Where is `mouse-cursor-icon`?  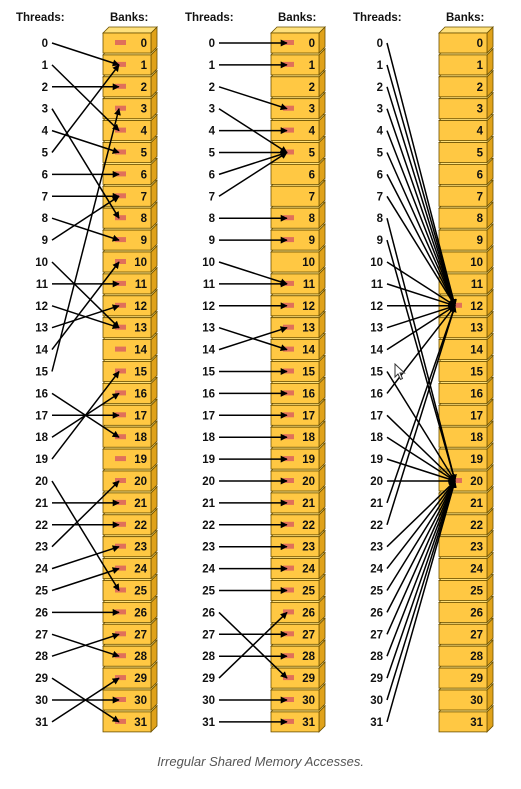 mouse-cursor-icon is located at coordinates (400, 372).